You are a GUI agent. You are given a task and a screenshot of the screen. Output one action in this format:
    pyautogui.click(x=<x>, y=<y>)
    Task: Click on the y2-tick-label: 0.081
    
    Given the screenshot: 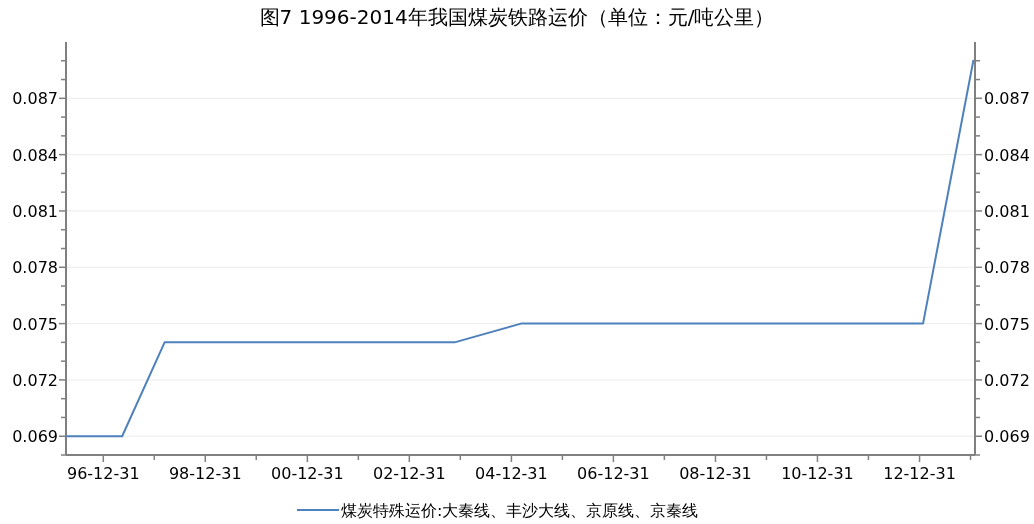 What is the action you would take?
    pyautogui.click(x=1007, y=211)
    